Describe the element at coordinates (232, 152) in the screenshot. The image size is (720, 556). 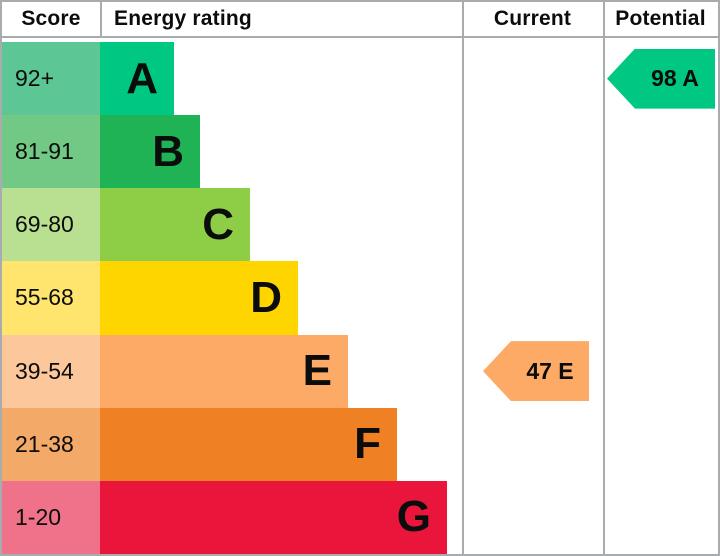
I see `rating-band-row: 81-91 B` at that location.